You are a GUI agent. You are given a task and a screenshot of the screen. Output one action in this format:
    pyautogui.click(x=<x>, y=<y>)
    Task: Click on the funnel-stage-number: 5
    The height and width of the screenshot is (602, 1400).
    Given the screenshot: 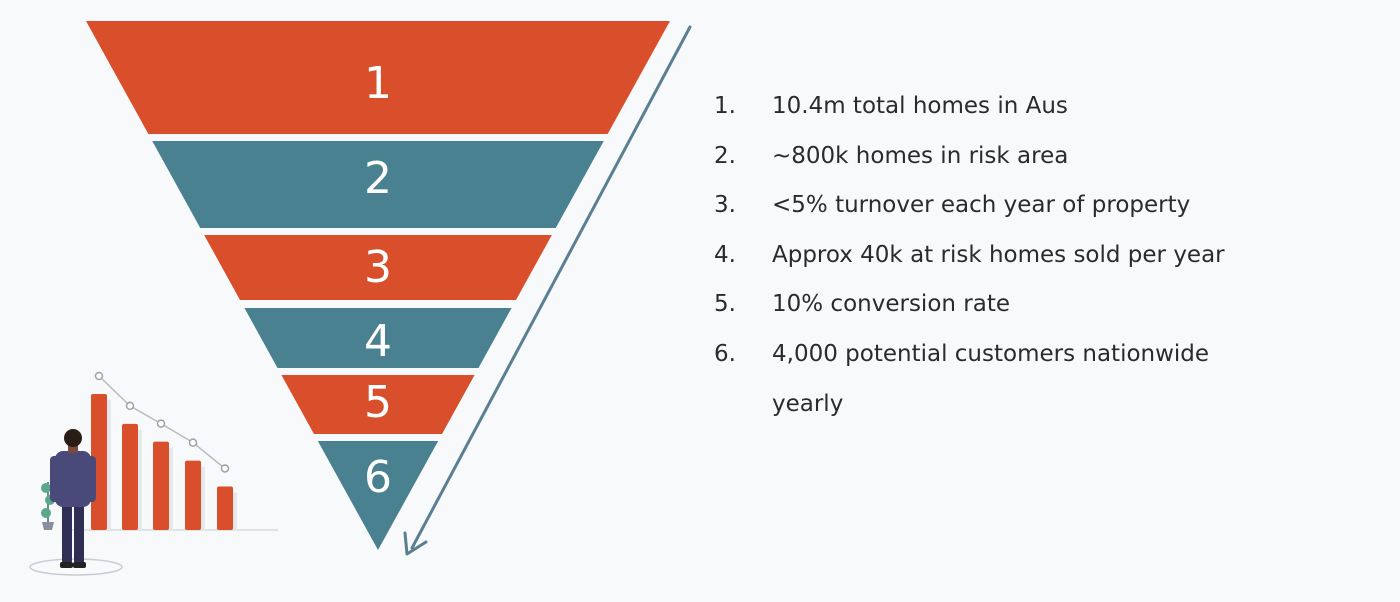 What is the action you would take?
    pyautogui.click(x=378, y=402)
    